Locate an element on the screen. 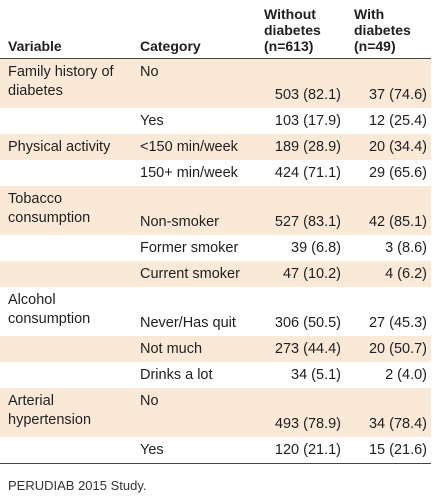  variable-cell: Physical activity is located at coordinates (67, 147).